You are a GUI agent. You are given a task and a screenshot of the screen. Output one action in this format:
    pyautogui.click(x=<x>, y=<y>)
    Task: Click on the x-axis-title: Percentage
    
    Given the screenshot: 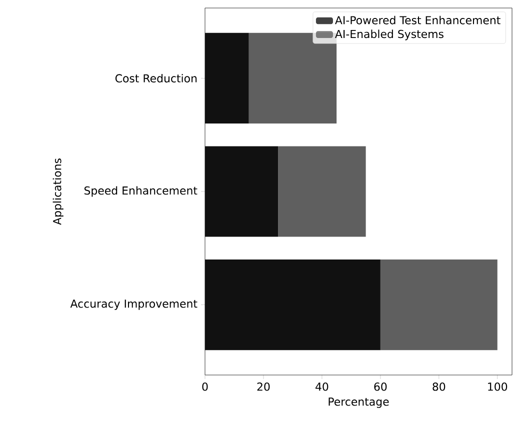 What is the action you would take?
    pyautogui.click(x=358, y=403)
    